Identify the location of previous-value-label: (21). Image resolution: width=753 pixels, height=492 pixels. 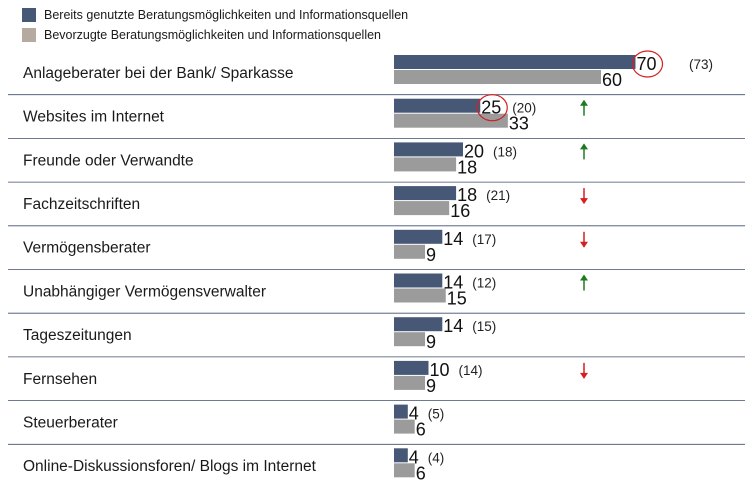
(498, 195).